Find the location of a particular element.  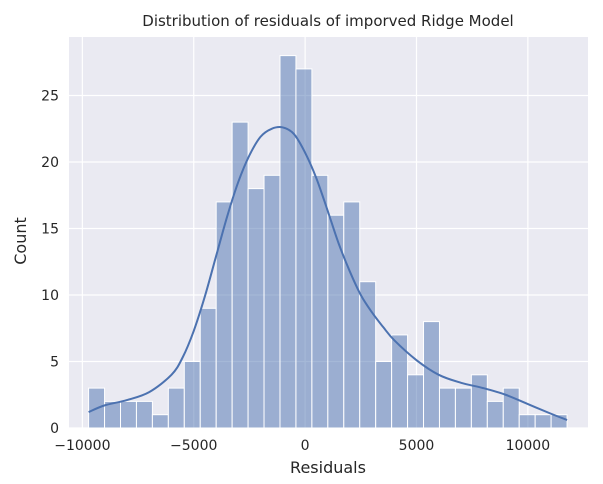

y-tick-label: 20 is located at coordinates (50, 163).